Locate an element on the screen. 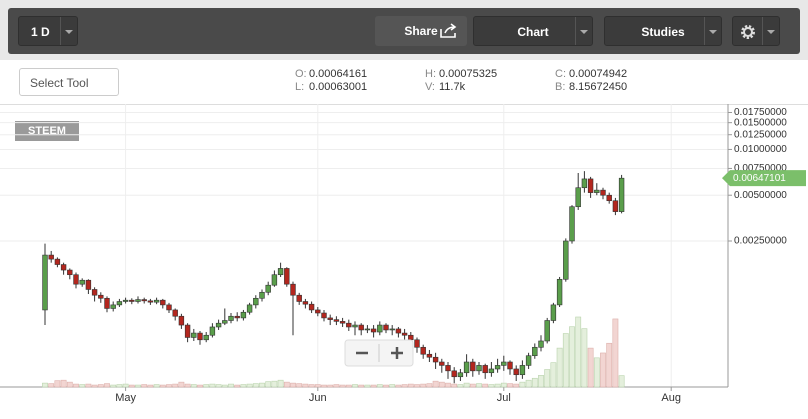 This screenshot has height=419, width=808. select-tool: Select Tool is located at coordinates (69, 82).